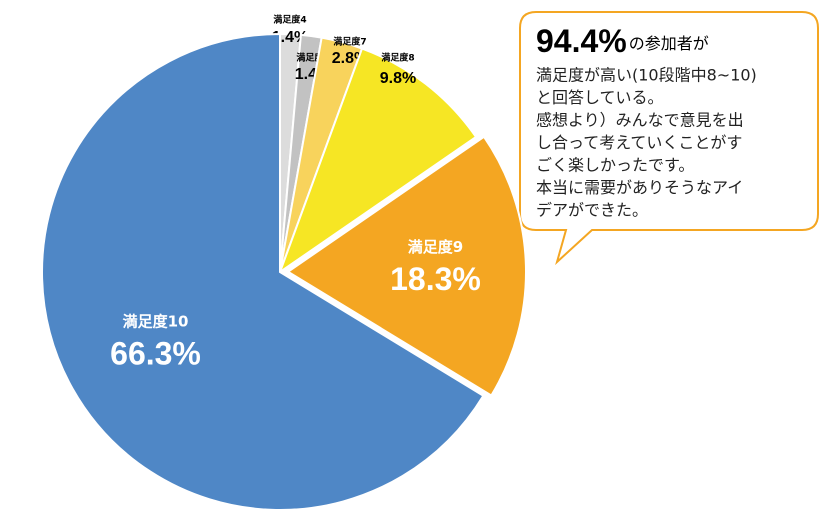  I want to click on callout-line: し合って考えていくことがす, so click(639, 142).